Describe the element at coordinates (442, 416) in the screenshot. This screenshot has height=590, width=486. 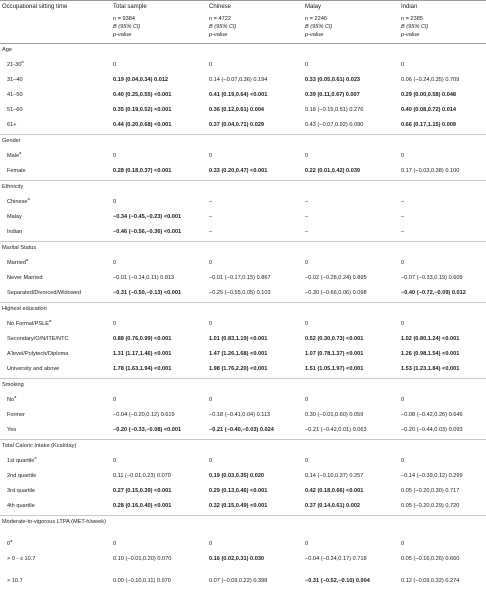
I see `estimate-cell: −0.08 (−0.42,0.26) 0.646` at that location.